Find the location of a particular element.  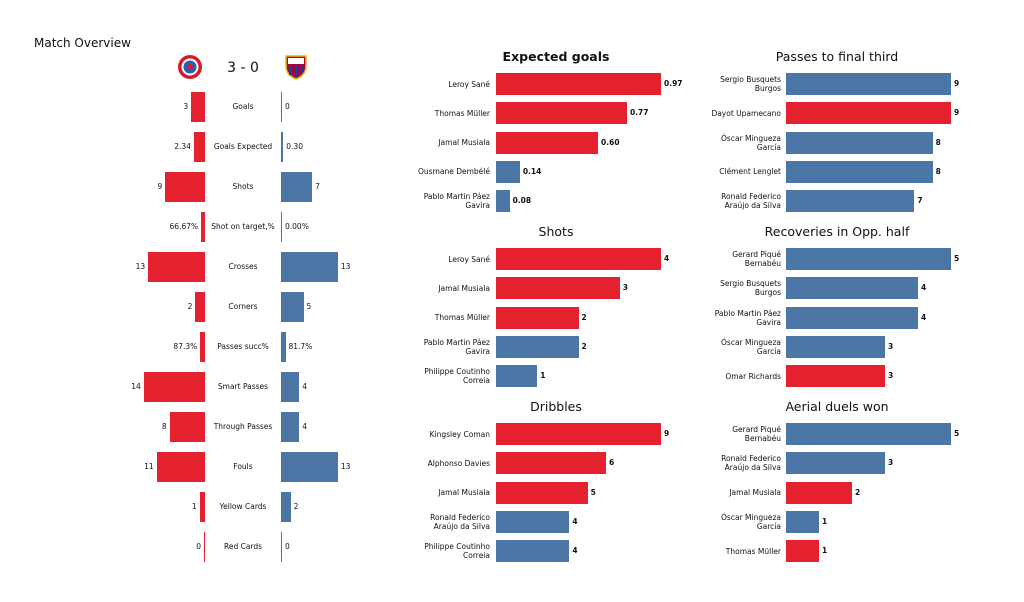

page-title: Match Overview is located at coordinates (82, 43).